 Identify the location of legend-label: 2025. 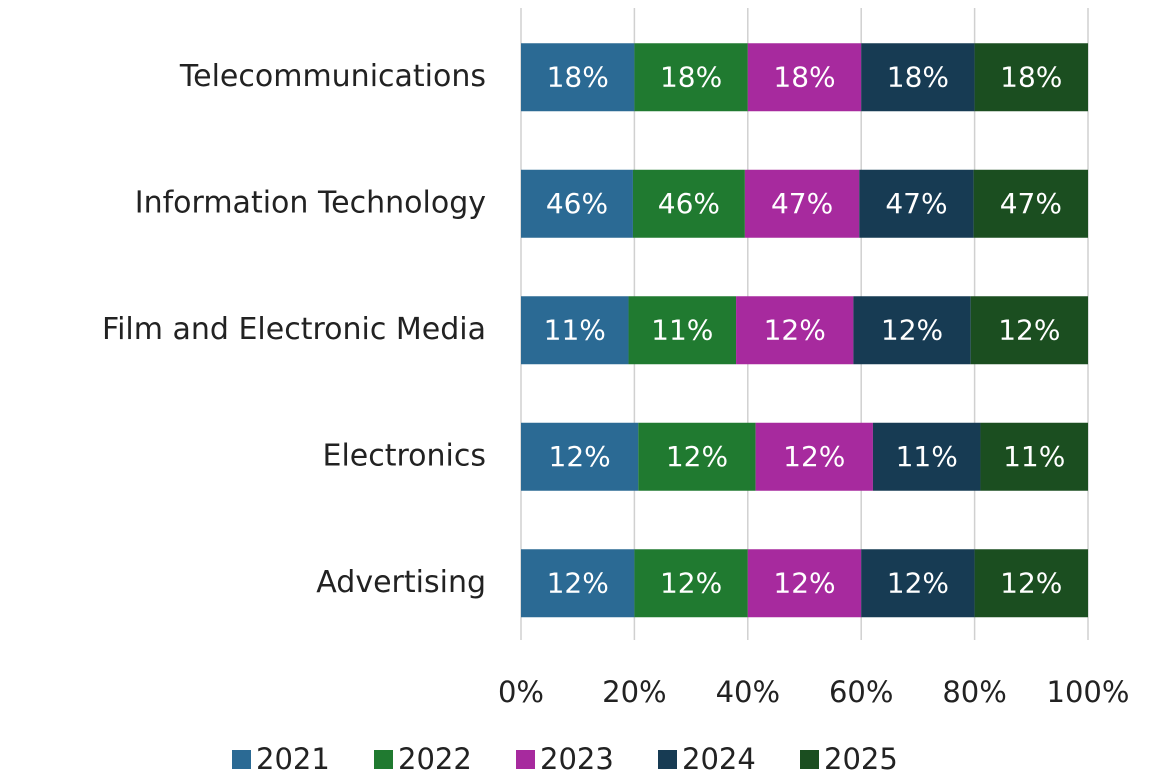
(861, 759).